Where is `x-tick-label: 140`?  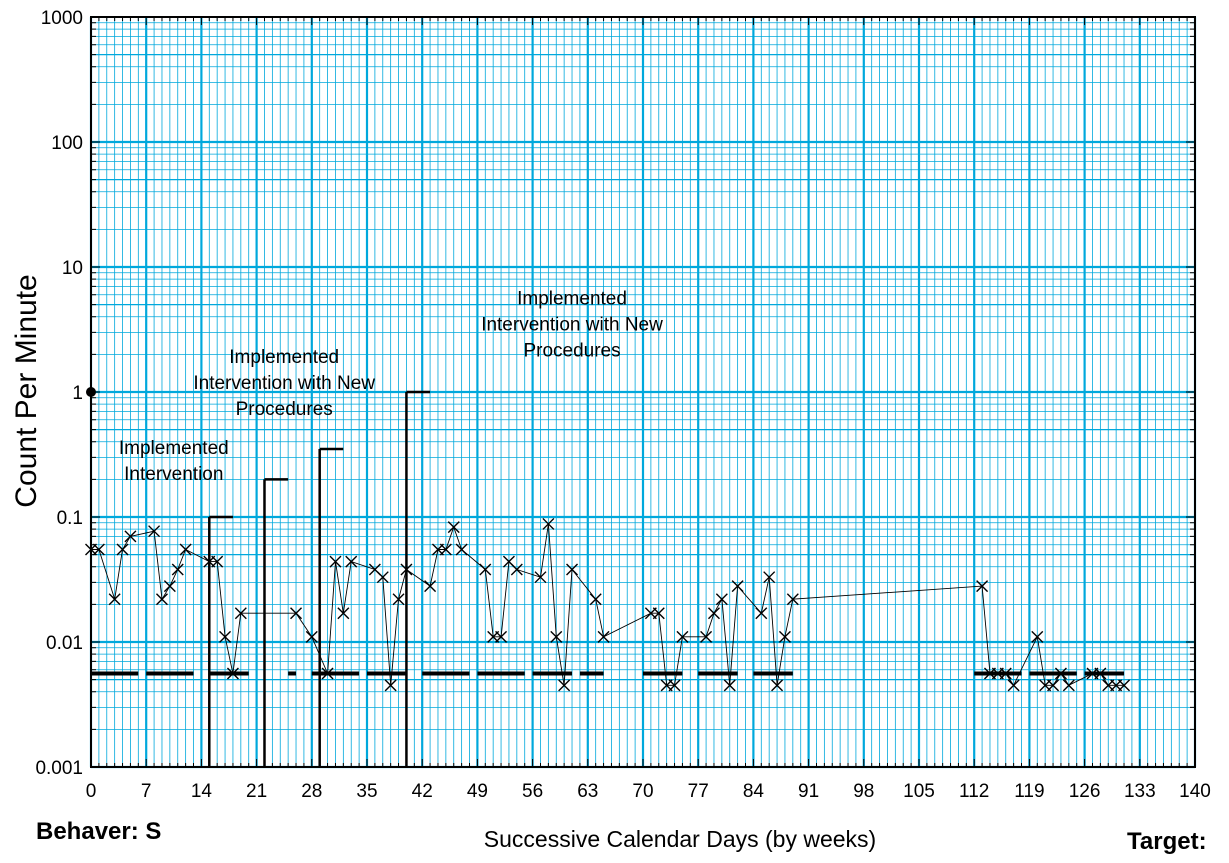
x-tick-label: 140 is located at coordinates (1195, 791).